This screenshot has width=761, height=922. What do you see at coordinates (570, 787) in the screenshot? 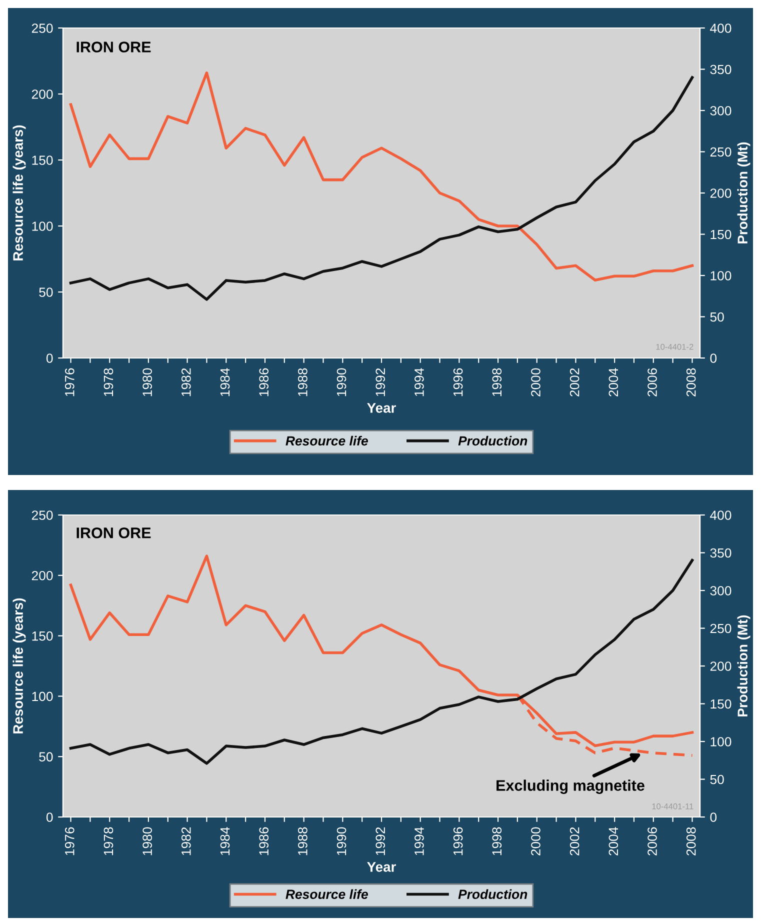
I see `annotation: Excluding magnetite` at bounding box center [570, 787].